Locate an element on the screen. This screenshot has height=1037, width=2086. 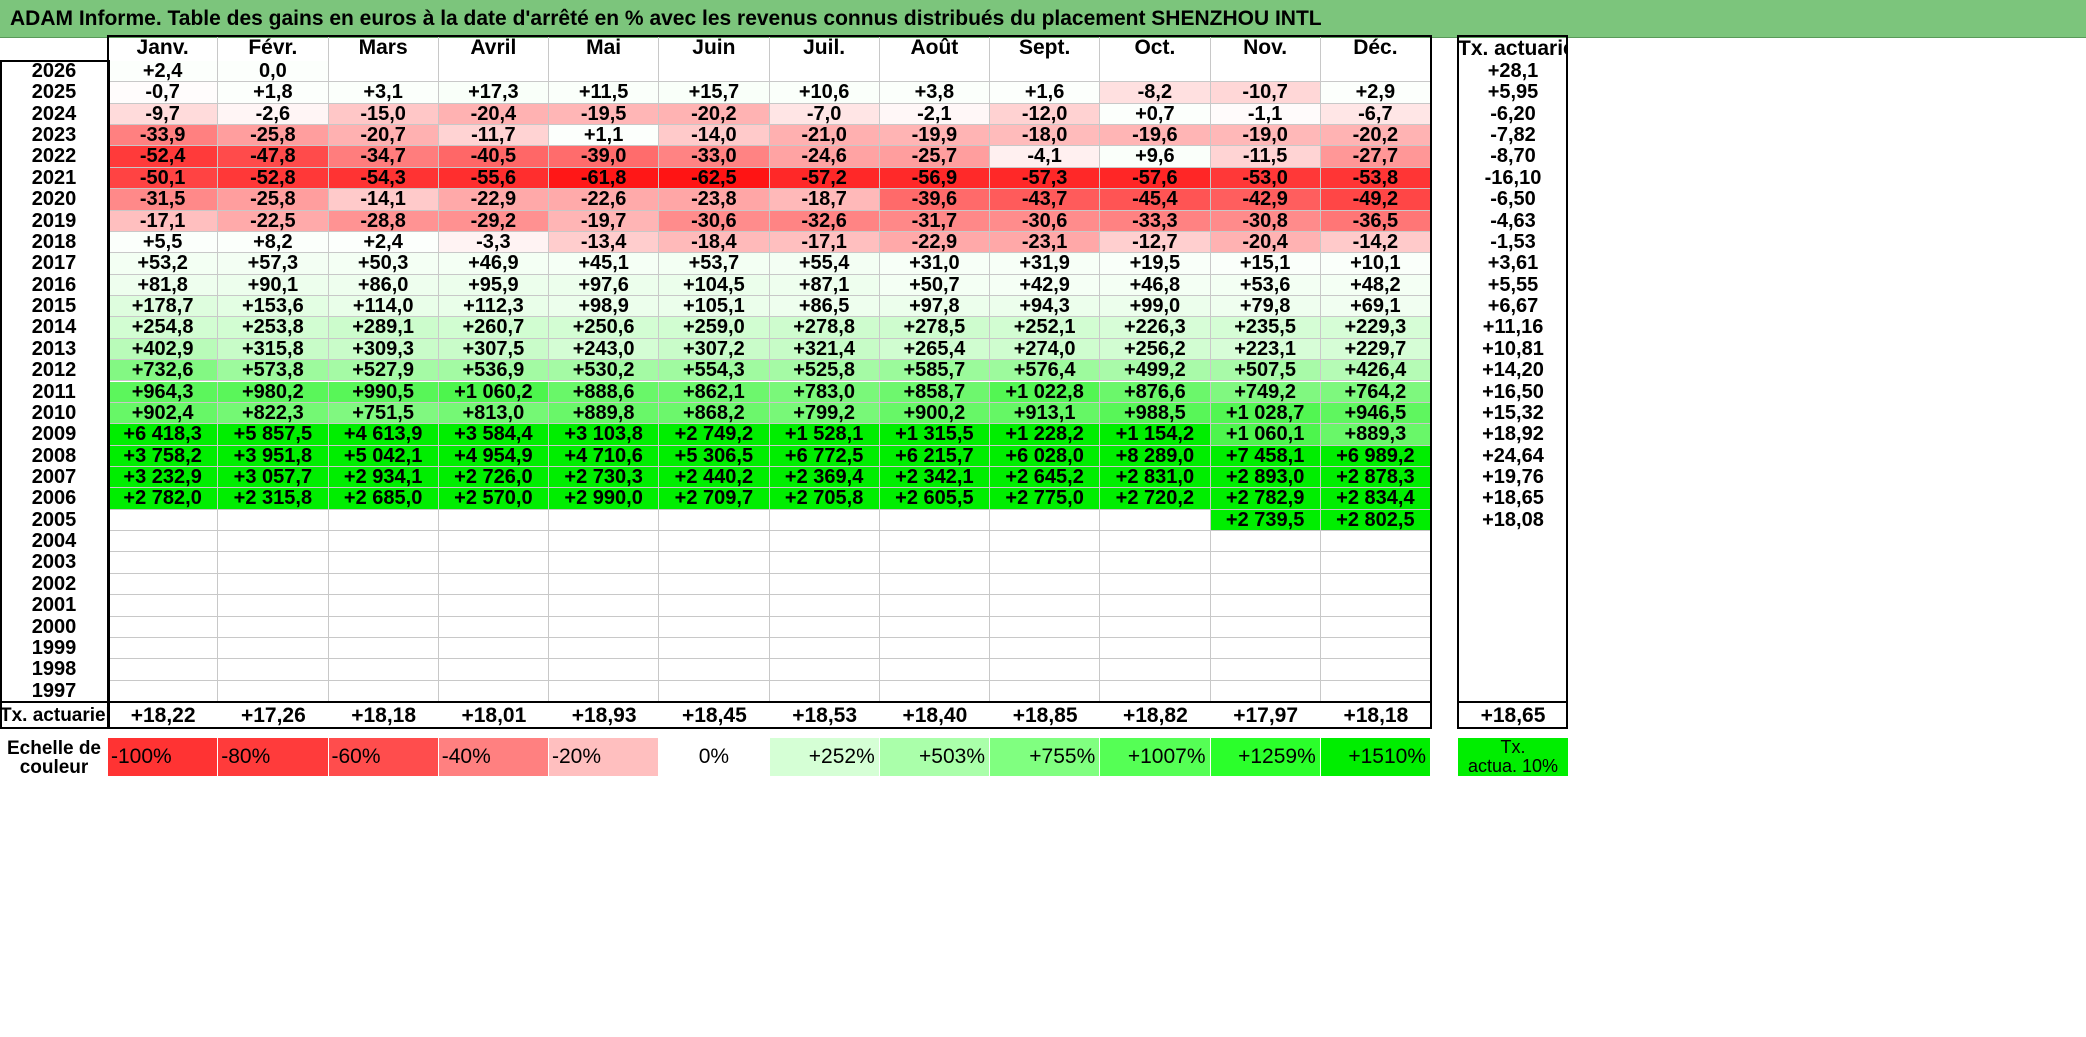
heatmap-cell: -19,9 is located at coordinates (934, 136).